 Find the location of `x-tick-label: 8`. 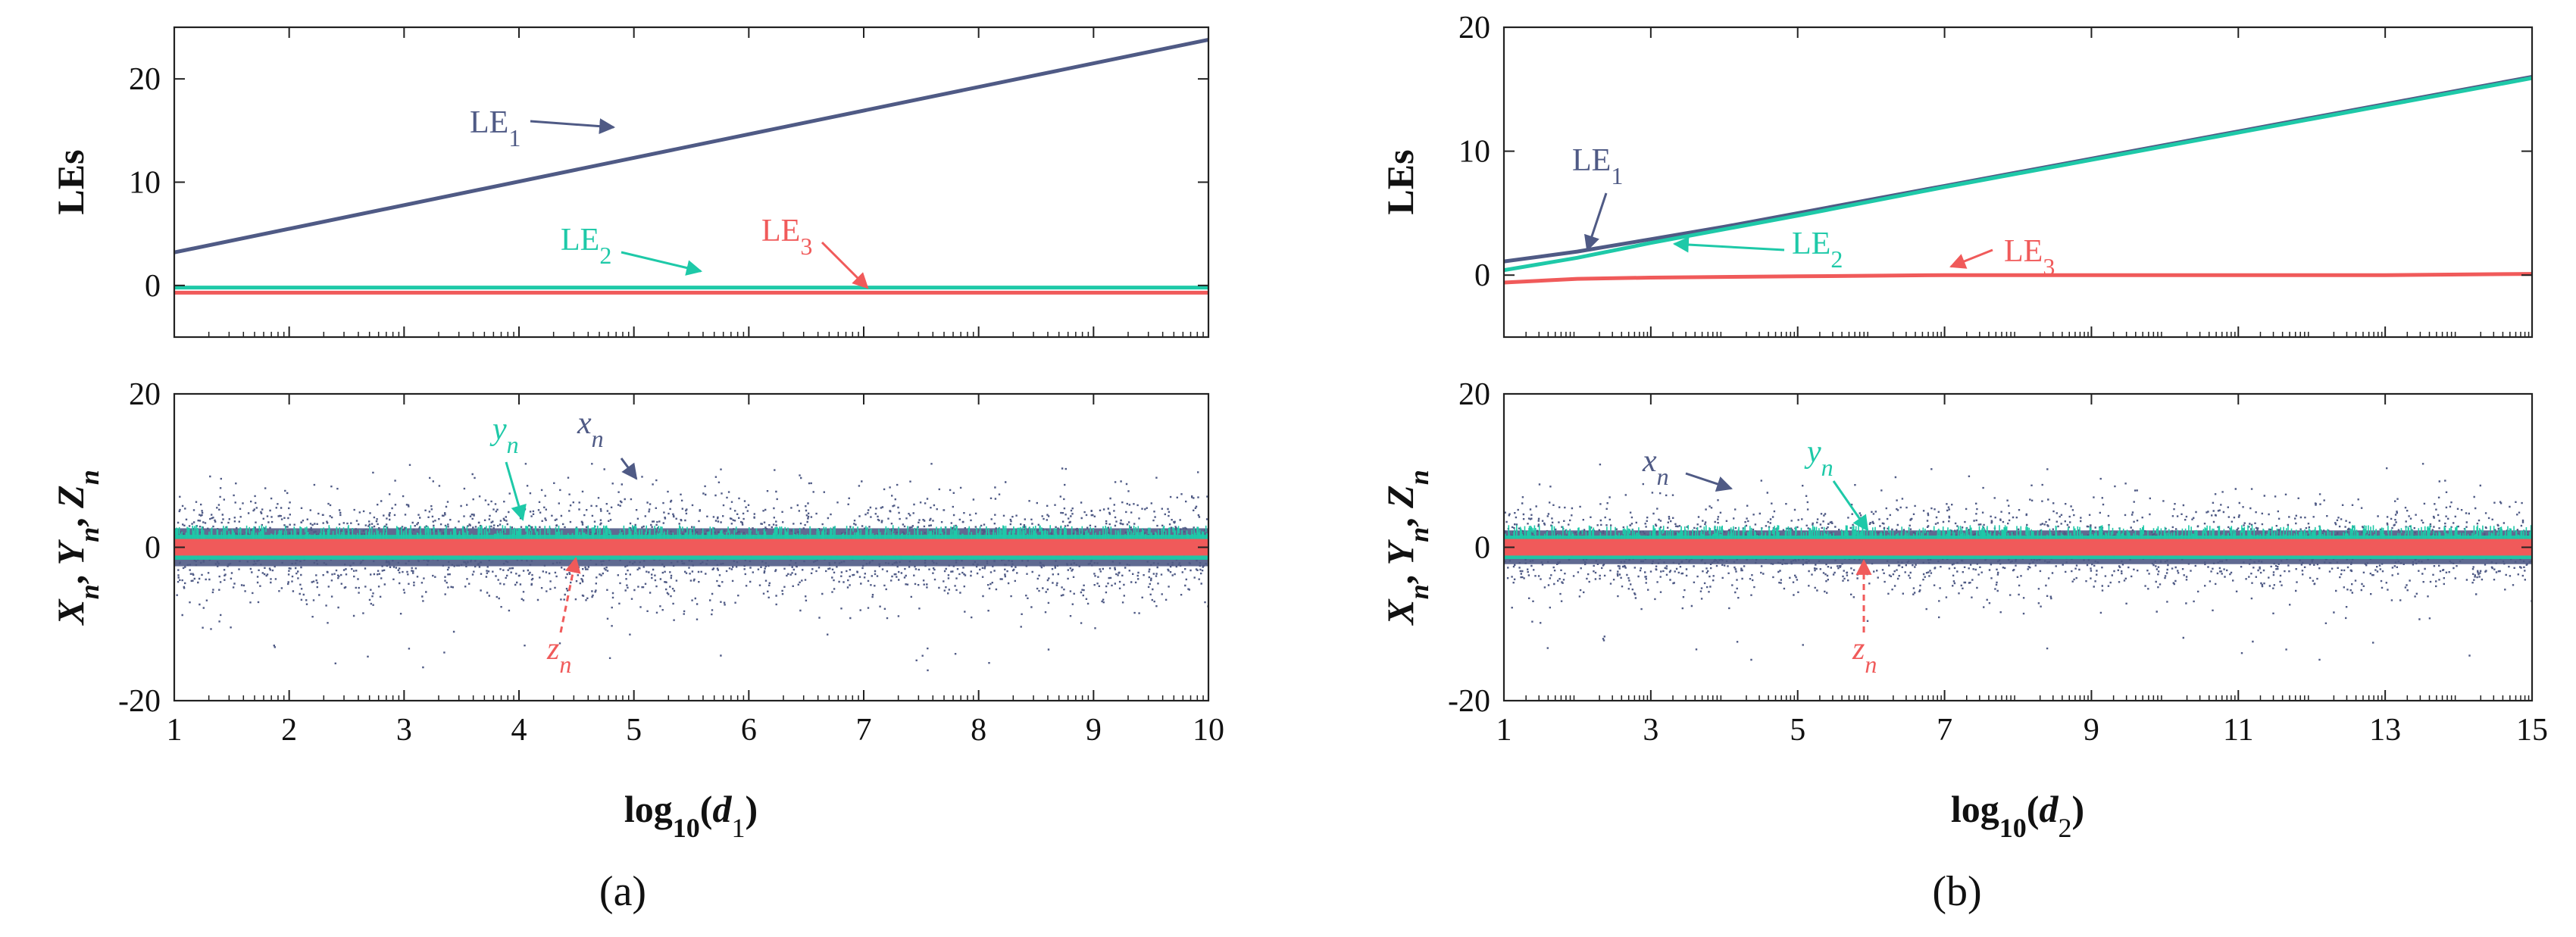

x-tick-label: 8 is located at coordinates (978, 730).